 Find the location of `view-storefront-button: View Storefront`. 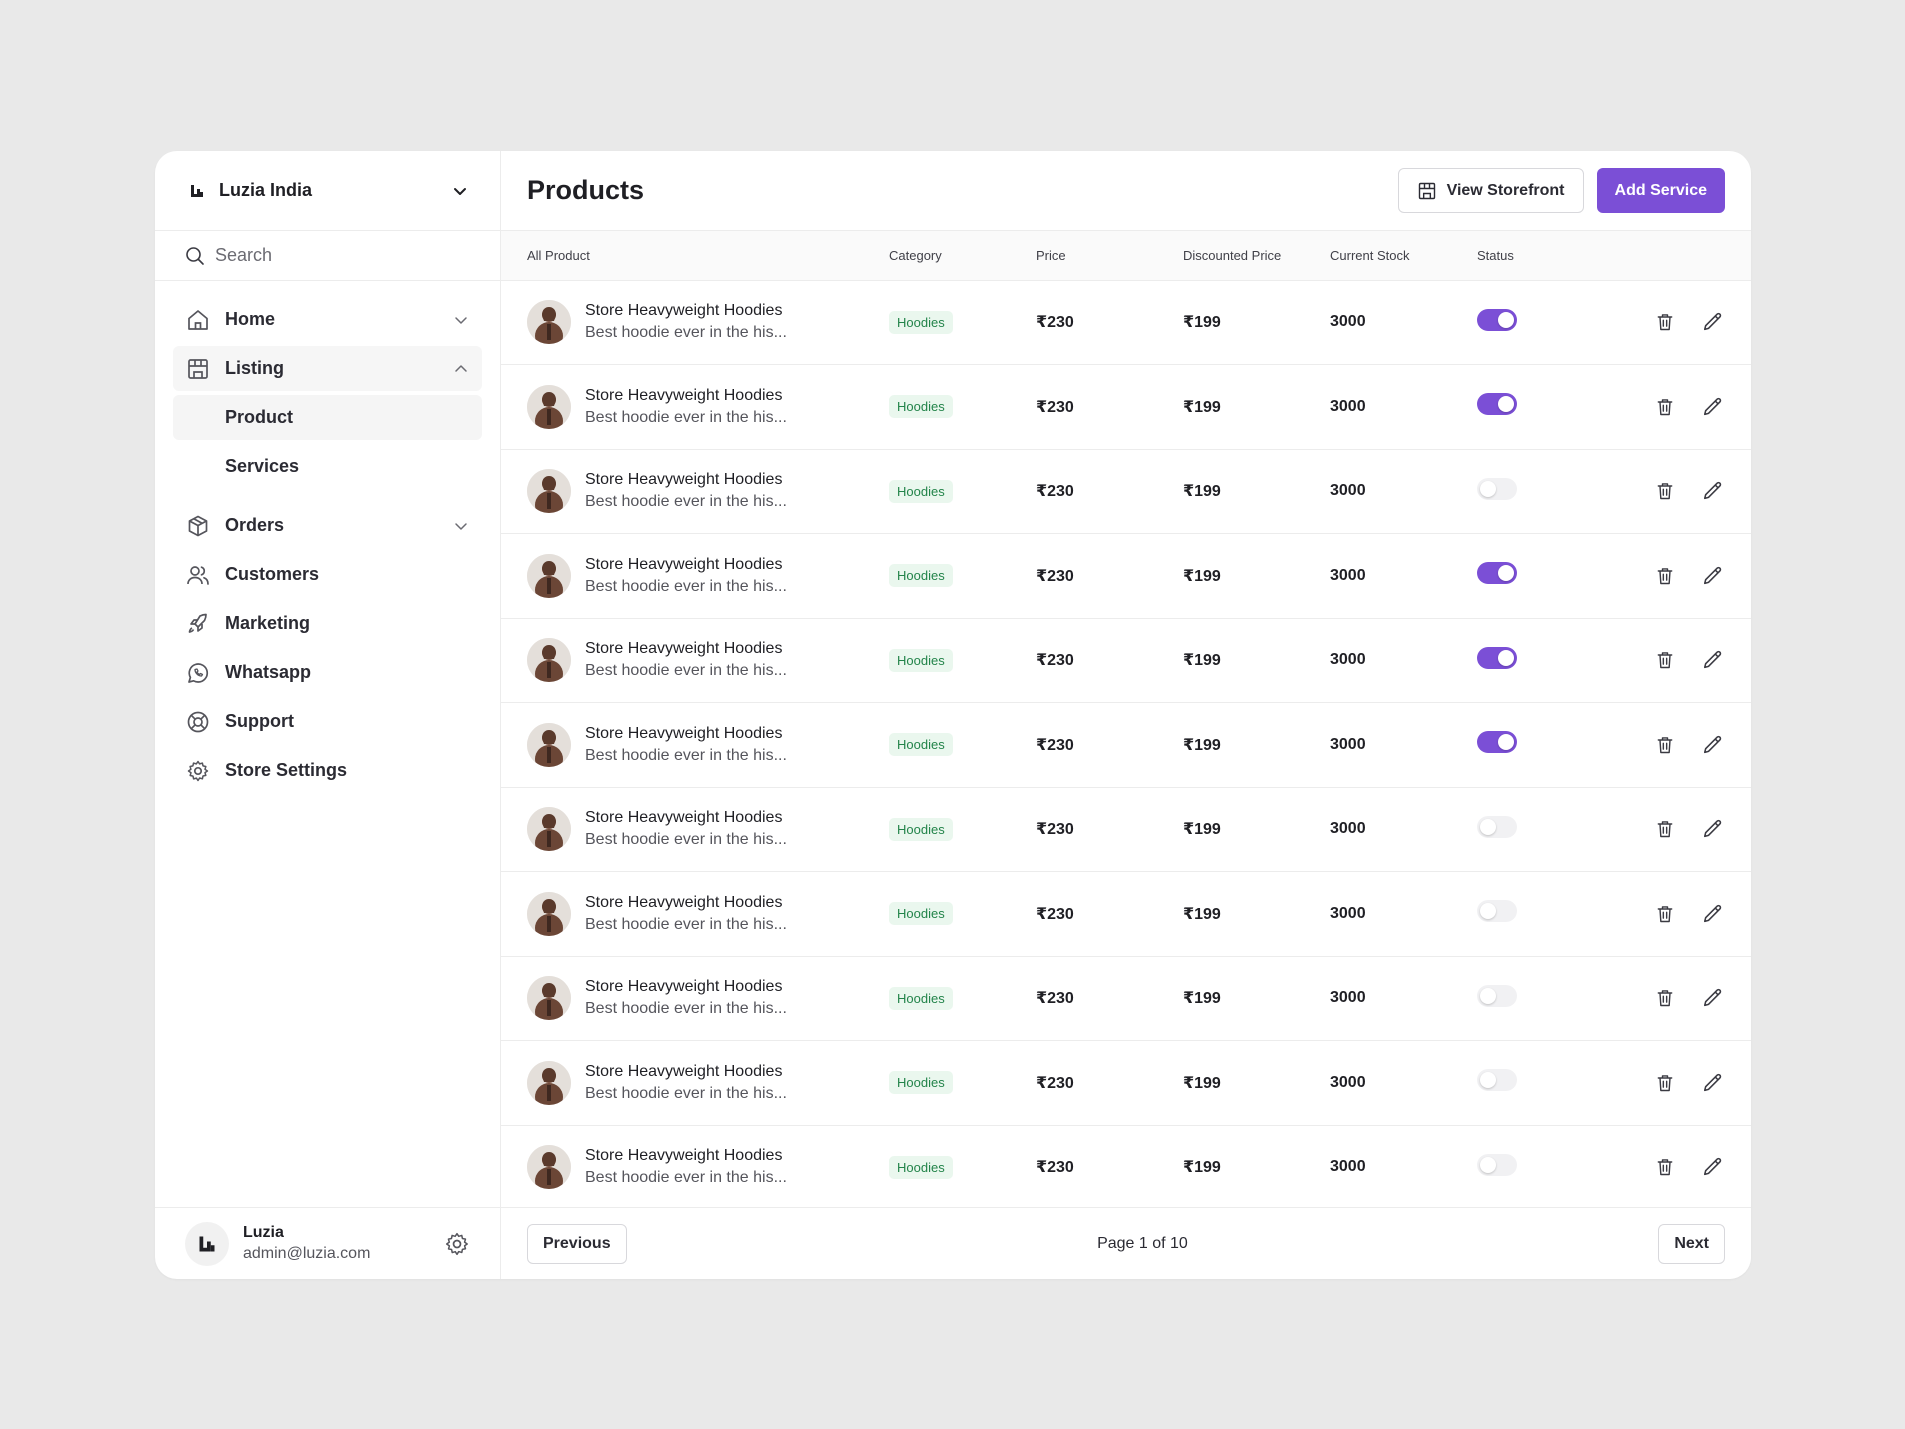

view-storefront-button: View Storefront is located at coordinates (1490, 190).